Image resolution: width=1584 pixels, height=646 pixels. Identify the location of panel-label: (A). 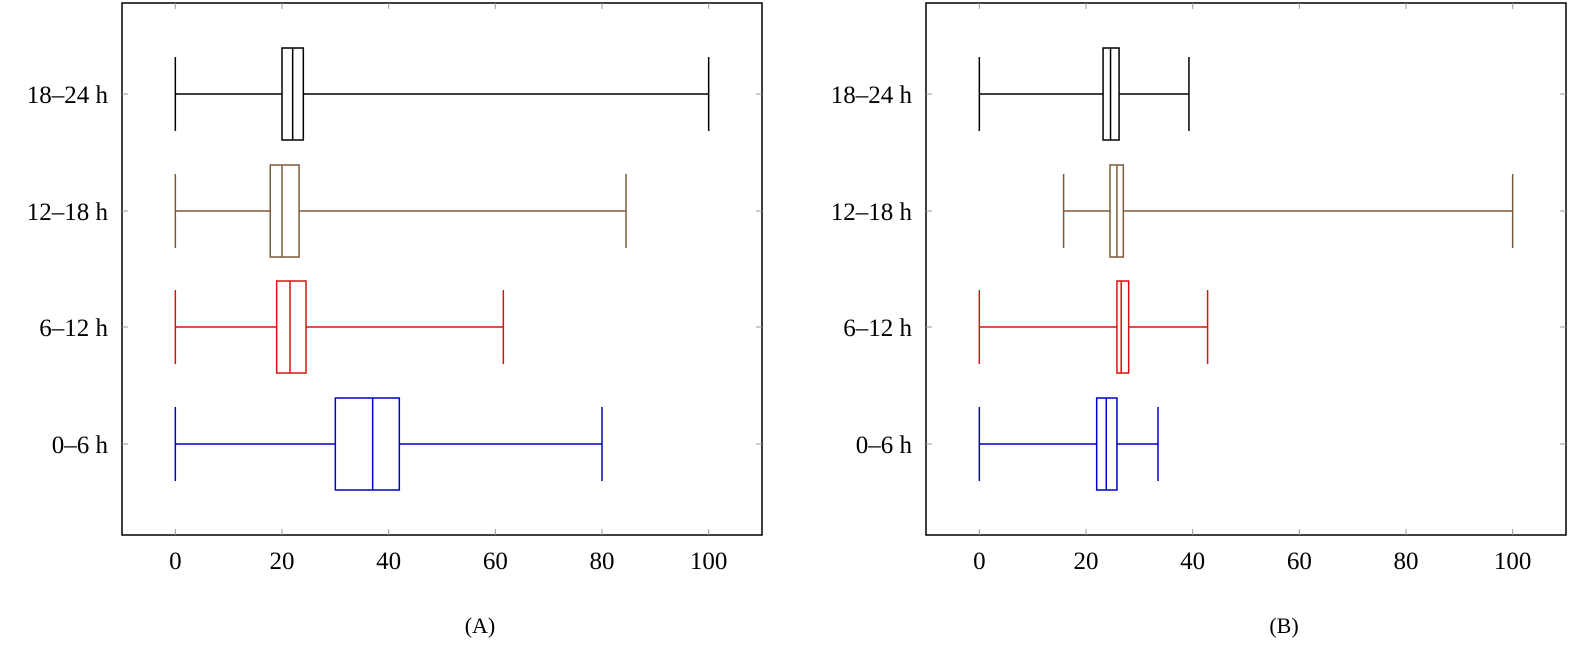
(480, 625).